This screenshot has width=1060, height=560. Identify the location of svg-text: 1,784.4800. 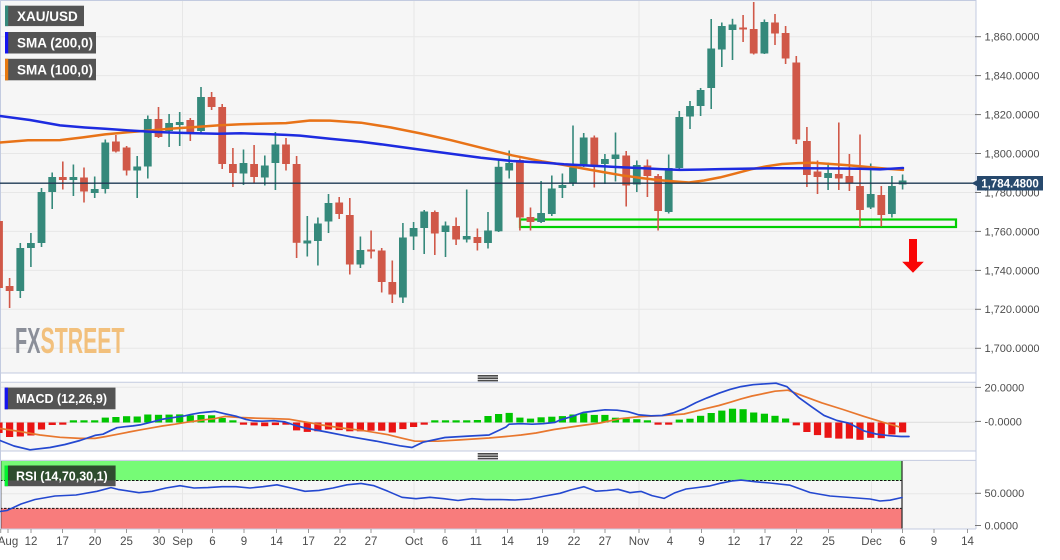
(1010, 184).